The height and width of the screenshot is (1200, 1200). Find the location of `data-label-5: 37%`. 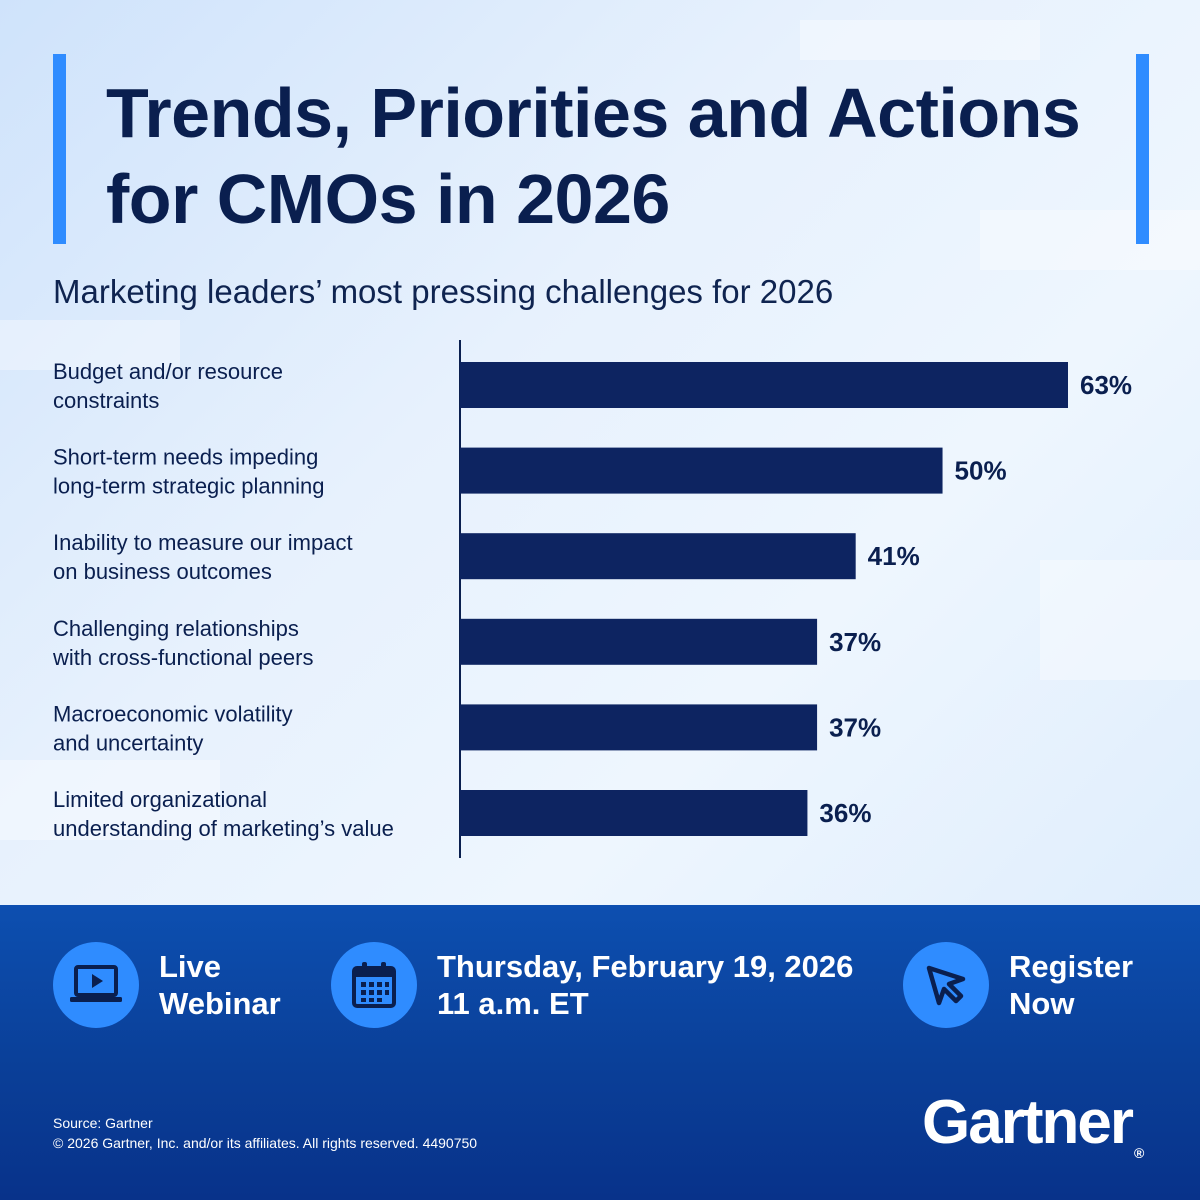

data-label-5: 37% is located at coordinates (855, 727).